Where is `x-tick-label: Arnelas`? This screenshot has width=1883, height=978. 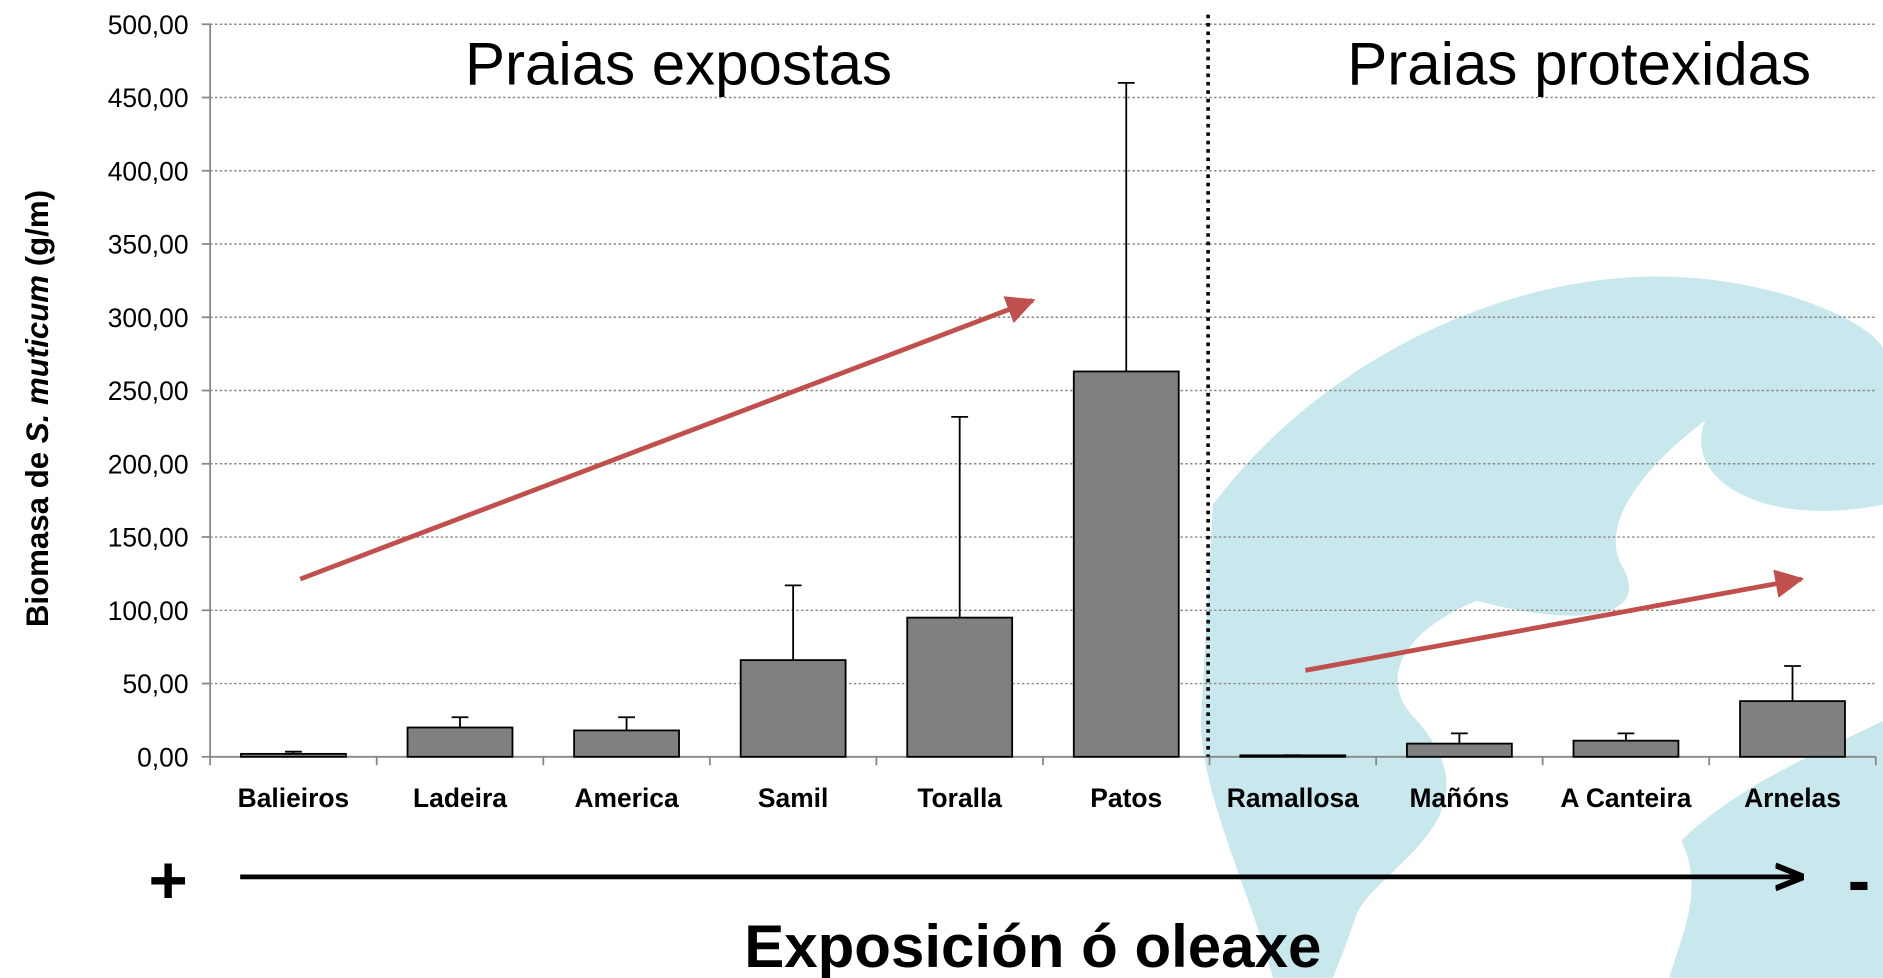 x-tick-label: Arnelas is located at coordinates (1792, 798).